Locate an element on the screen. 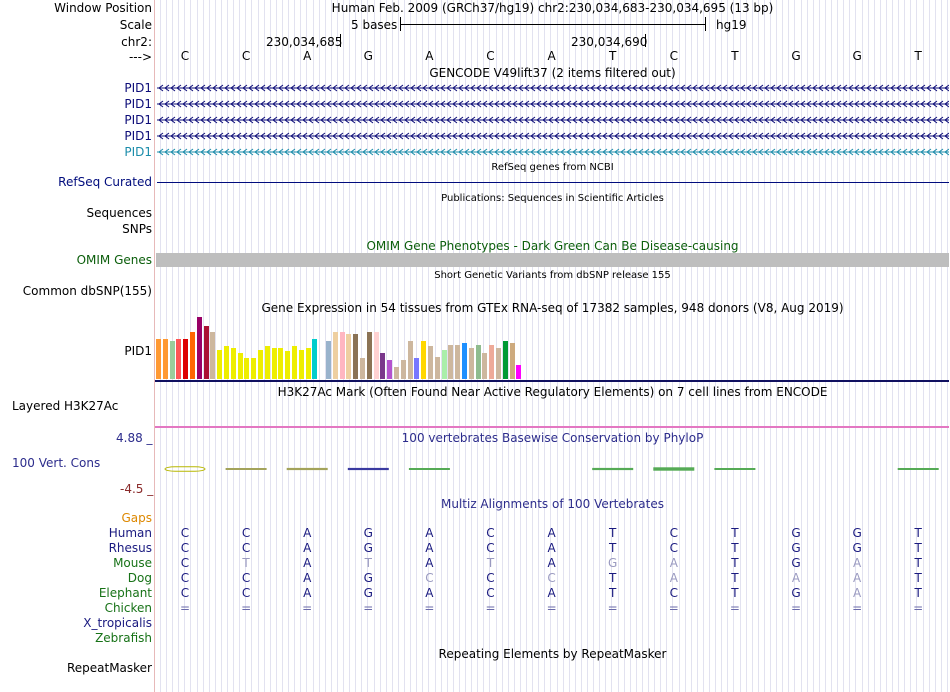 This screenshot has height=692, width=950. multiz-species-label: Mouse is located at coordinates (132, 563).